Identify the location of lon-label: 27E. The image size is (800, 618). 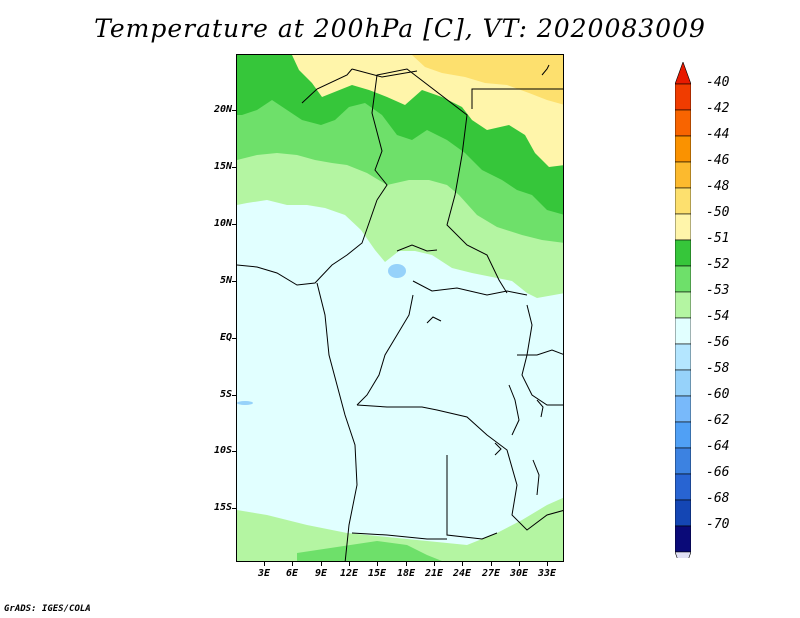
(491, 573).